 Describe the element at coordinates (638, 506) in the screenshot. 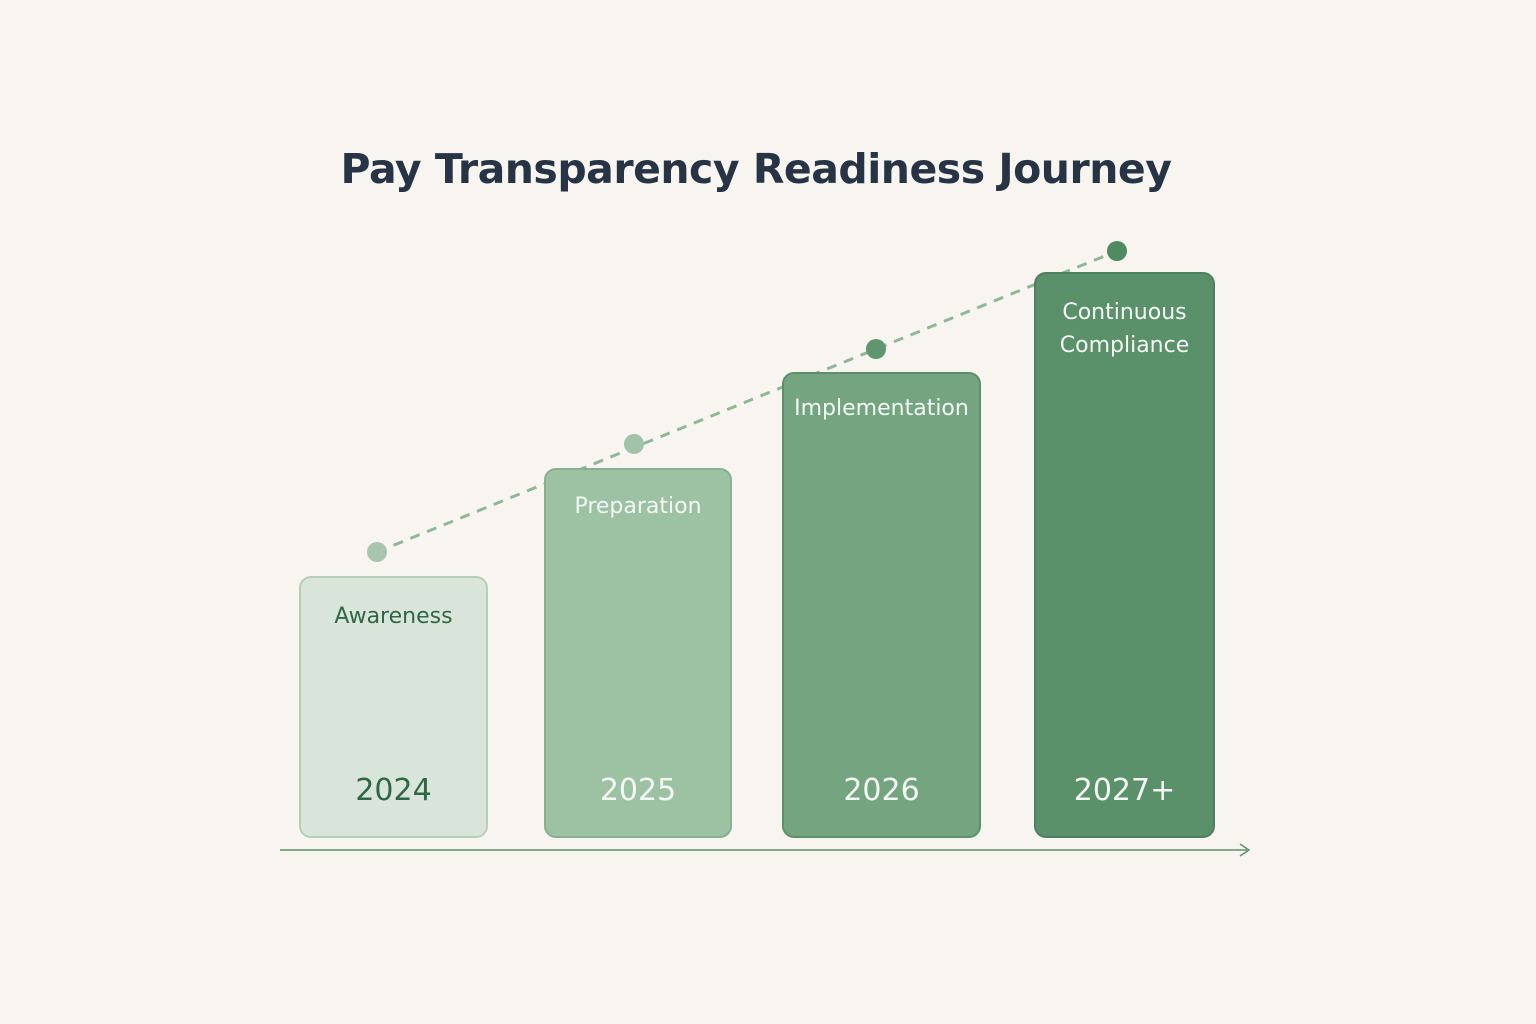

I see `stage-label: Preparation` at that location.